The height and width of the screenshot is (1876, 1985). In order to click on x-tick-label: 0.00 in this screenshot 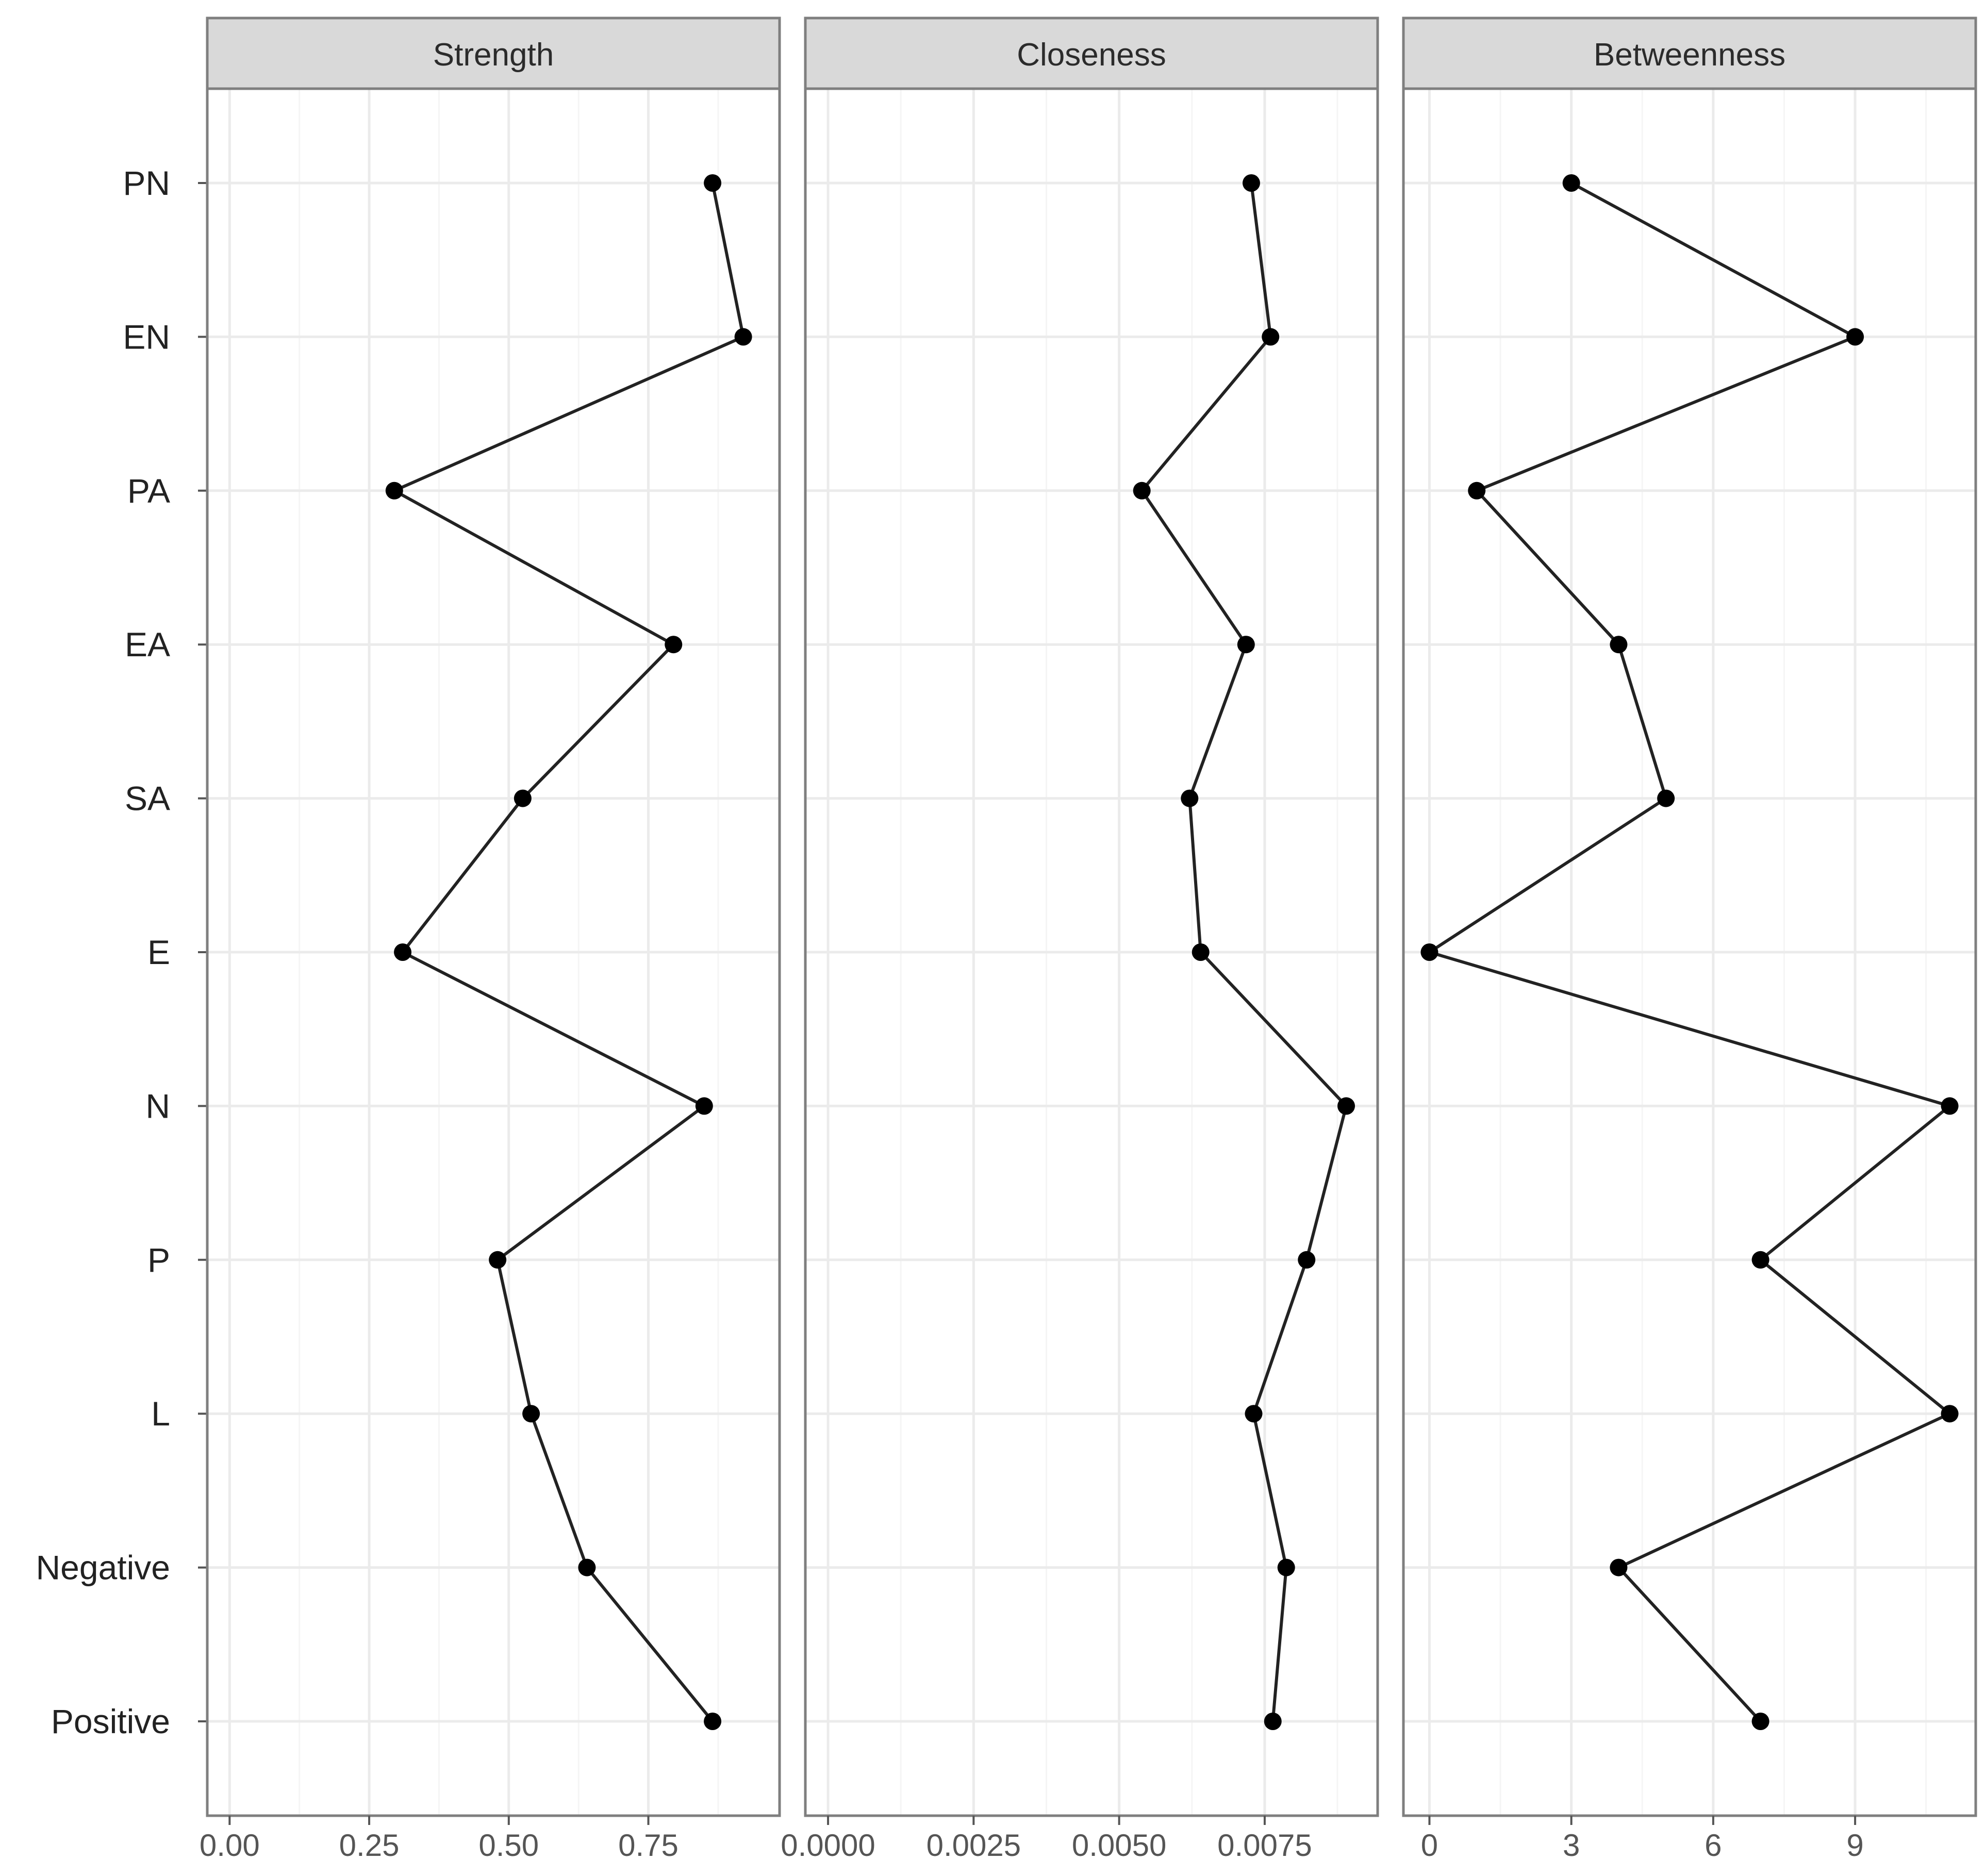, I will do `click(230, 1845)`.